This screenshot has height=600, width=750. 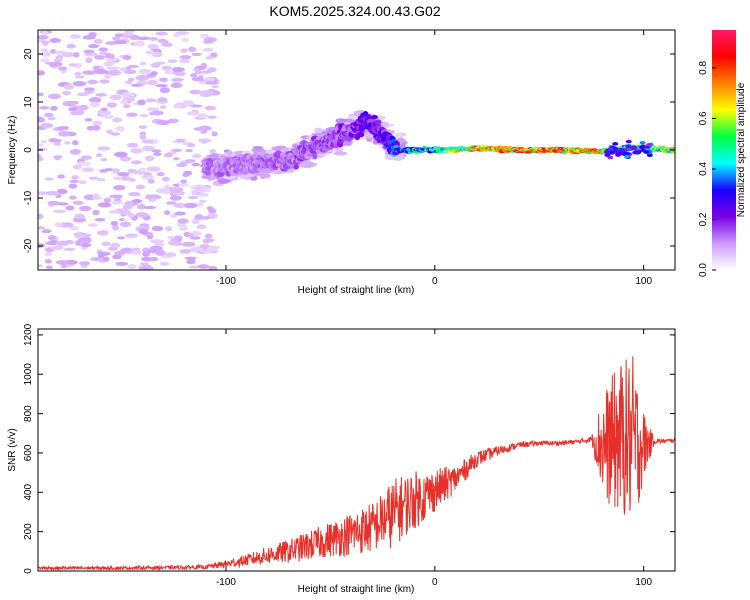 What do you see at coordinates (356, 589) in the screenshot?
I see `snr-x-label: Height of straight line (km)` at bounding box center [356, 589].